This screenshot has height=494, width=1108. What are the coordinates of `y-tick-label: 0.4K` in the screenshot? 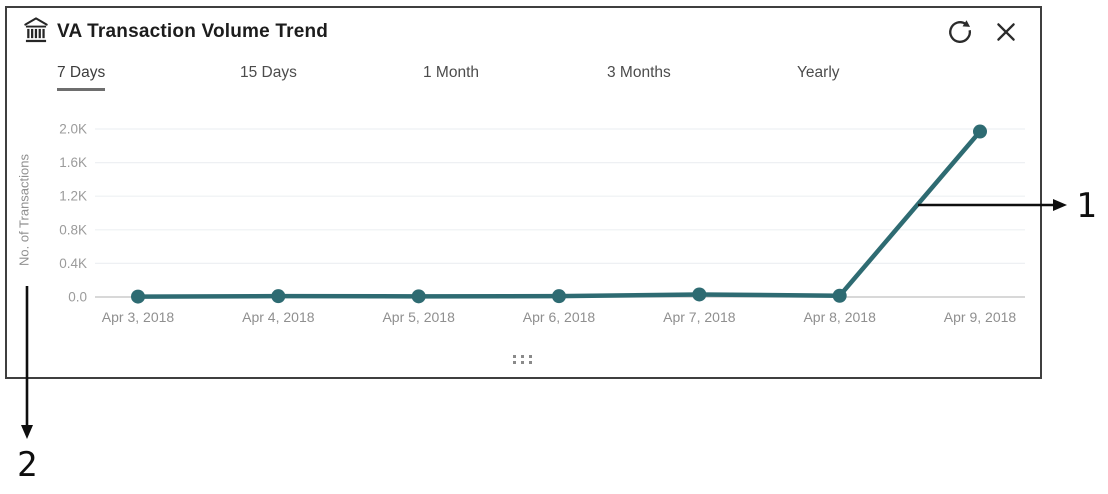 It's located at (73, 263).